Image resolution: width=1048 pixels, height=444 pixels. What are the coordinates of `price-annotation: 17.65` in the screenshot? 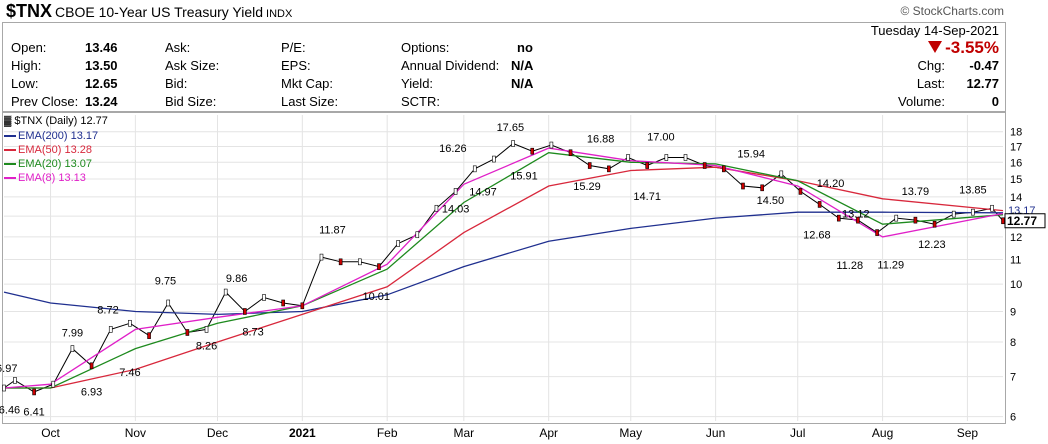 It's located at (511, 128).